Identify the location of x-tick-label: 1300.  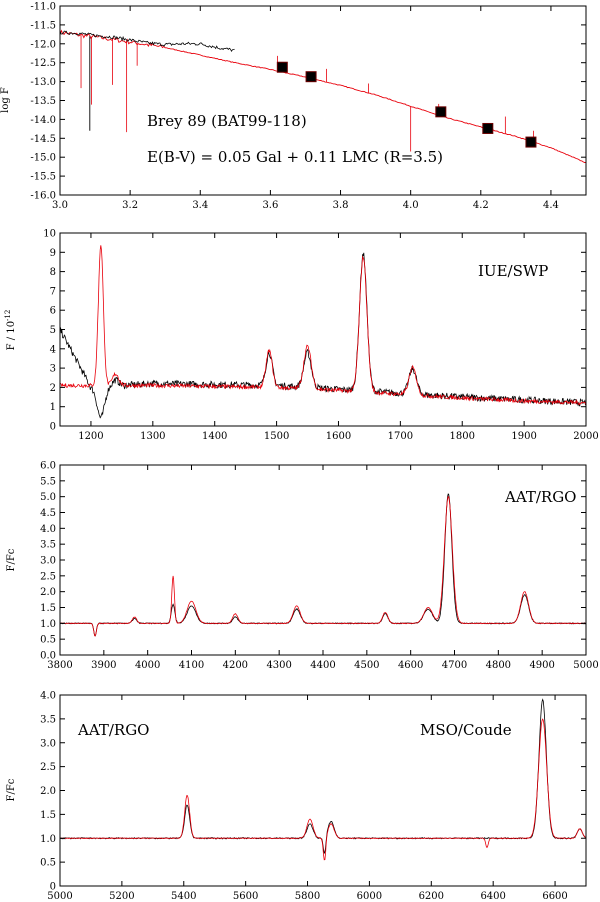
(152, 436).